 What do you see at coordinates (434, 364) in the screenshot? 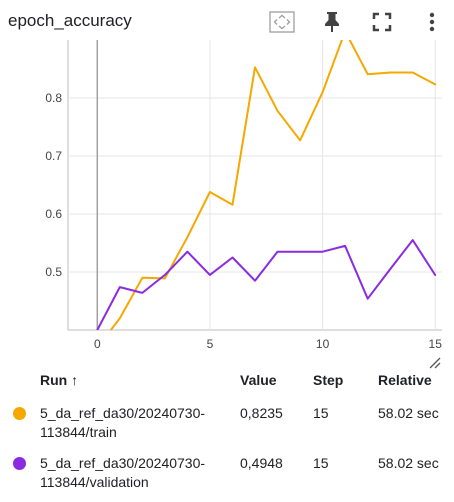
I see `resize-handle-icon` at bounding box center [434, 364].